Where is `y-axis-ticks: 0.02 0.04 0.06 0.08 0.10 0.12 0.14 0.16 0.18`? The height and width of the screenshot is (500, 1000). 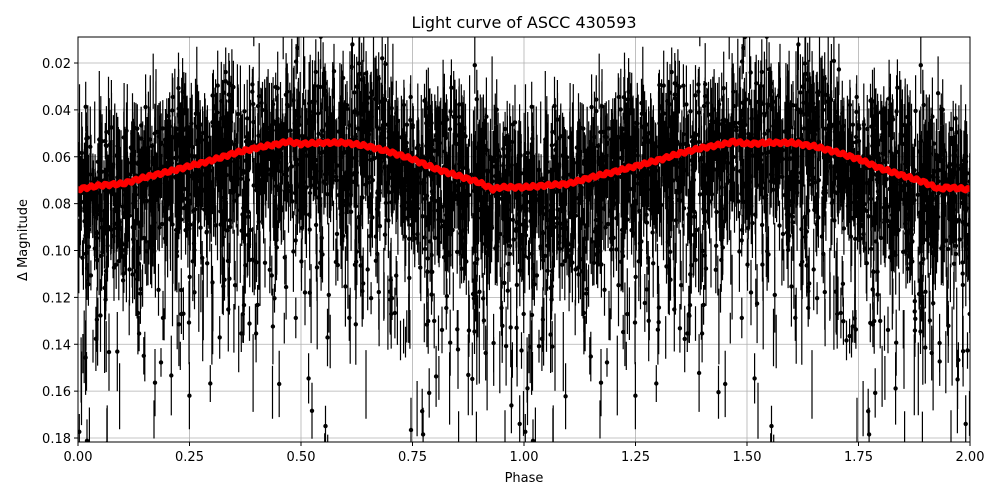
y-axis-ticks: 0.02 0.04 0.06 0.08 0.10 0.12 0.14 0.16 0.18 is located at coordinates (60, 252).